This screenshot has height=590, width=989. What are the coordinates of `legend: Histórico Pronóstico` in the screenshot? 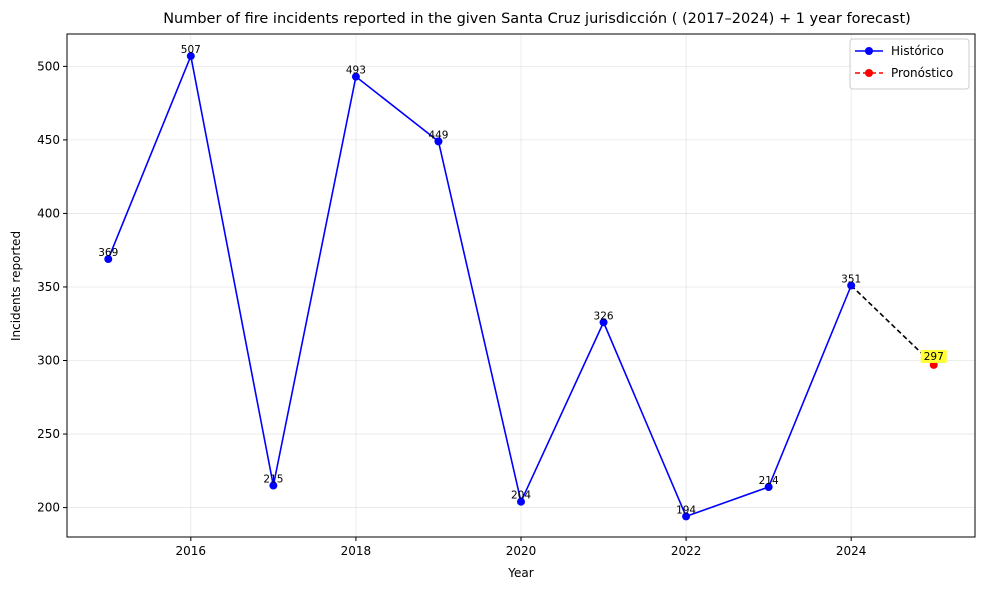 It's located at (909, 64).